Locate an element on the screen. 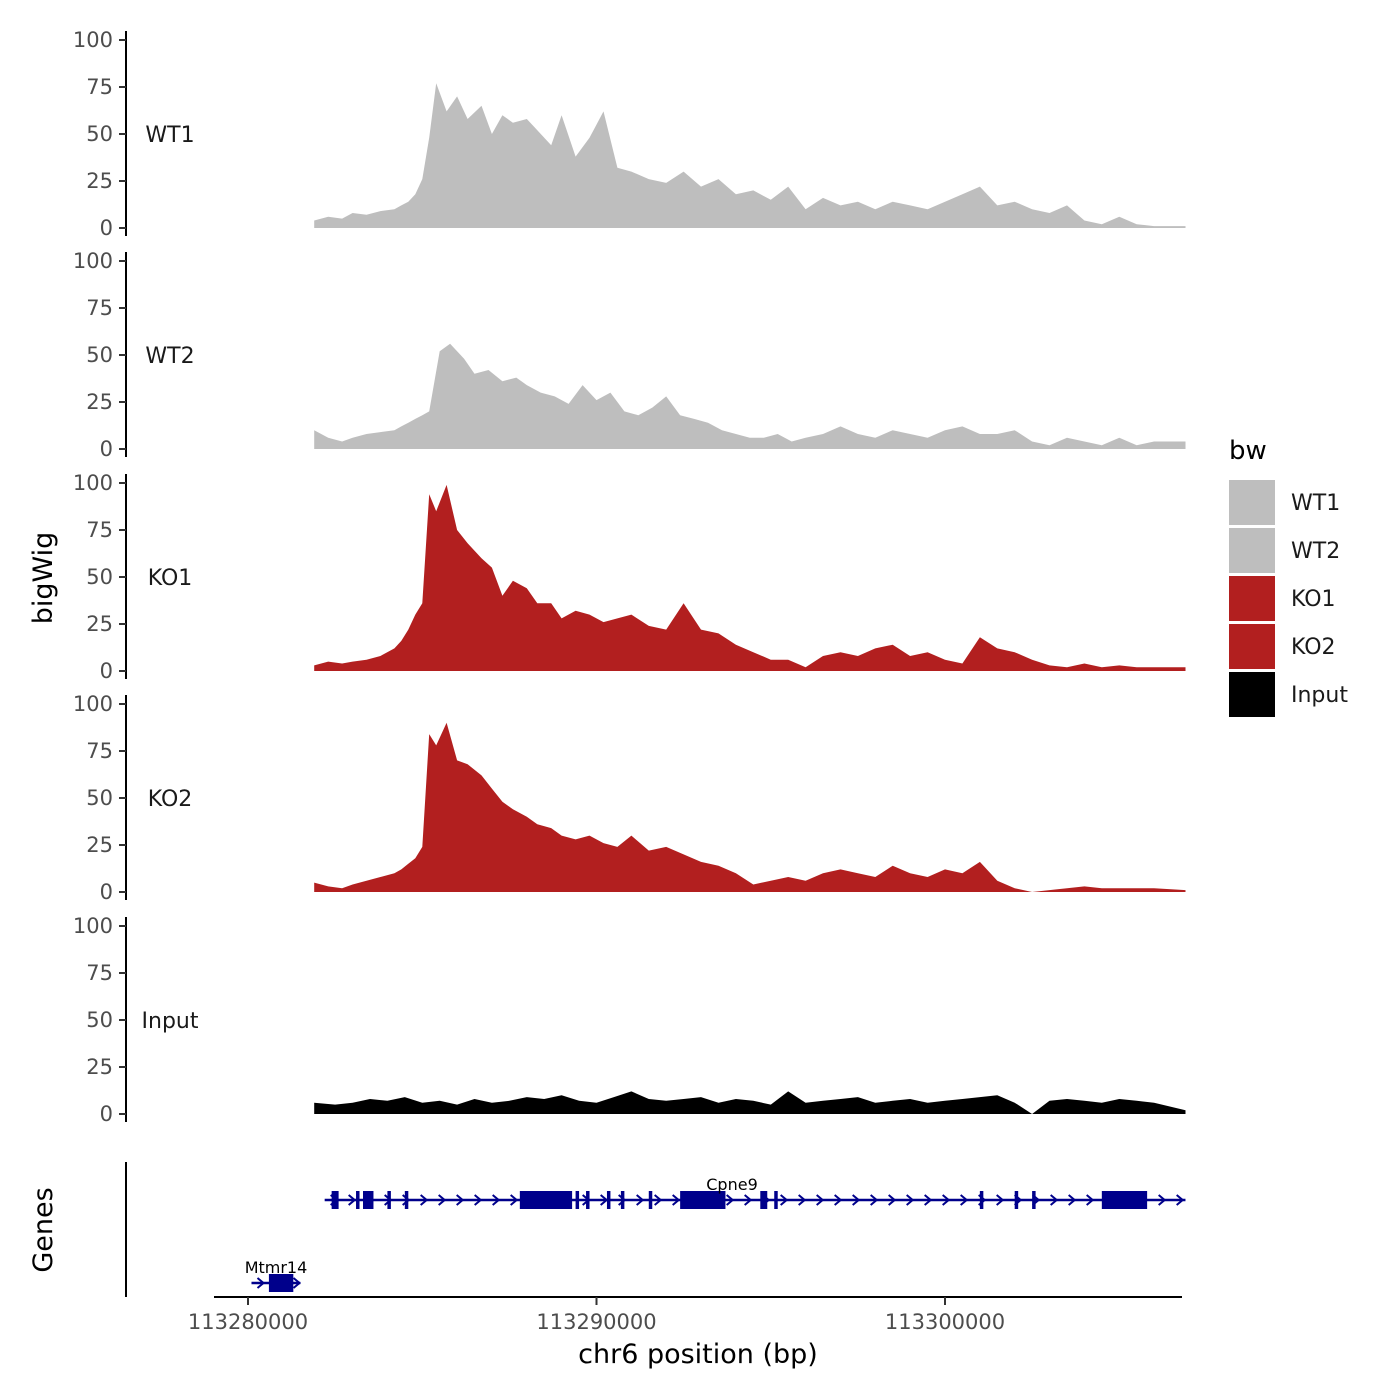 The width and height of the screenshot is (1400, 1400). gene-mtmr14: Mtmr14 is located at coordinates (276, 1275).